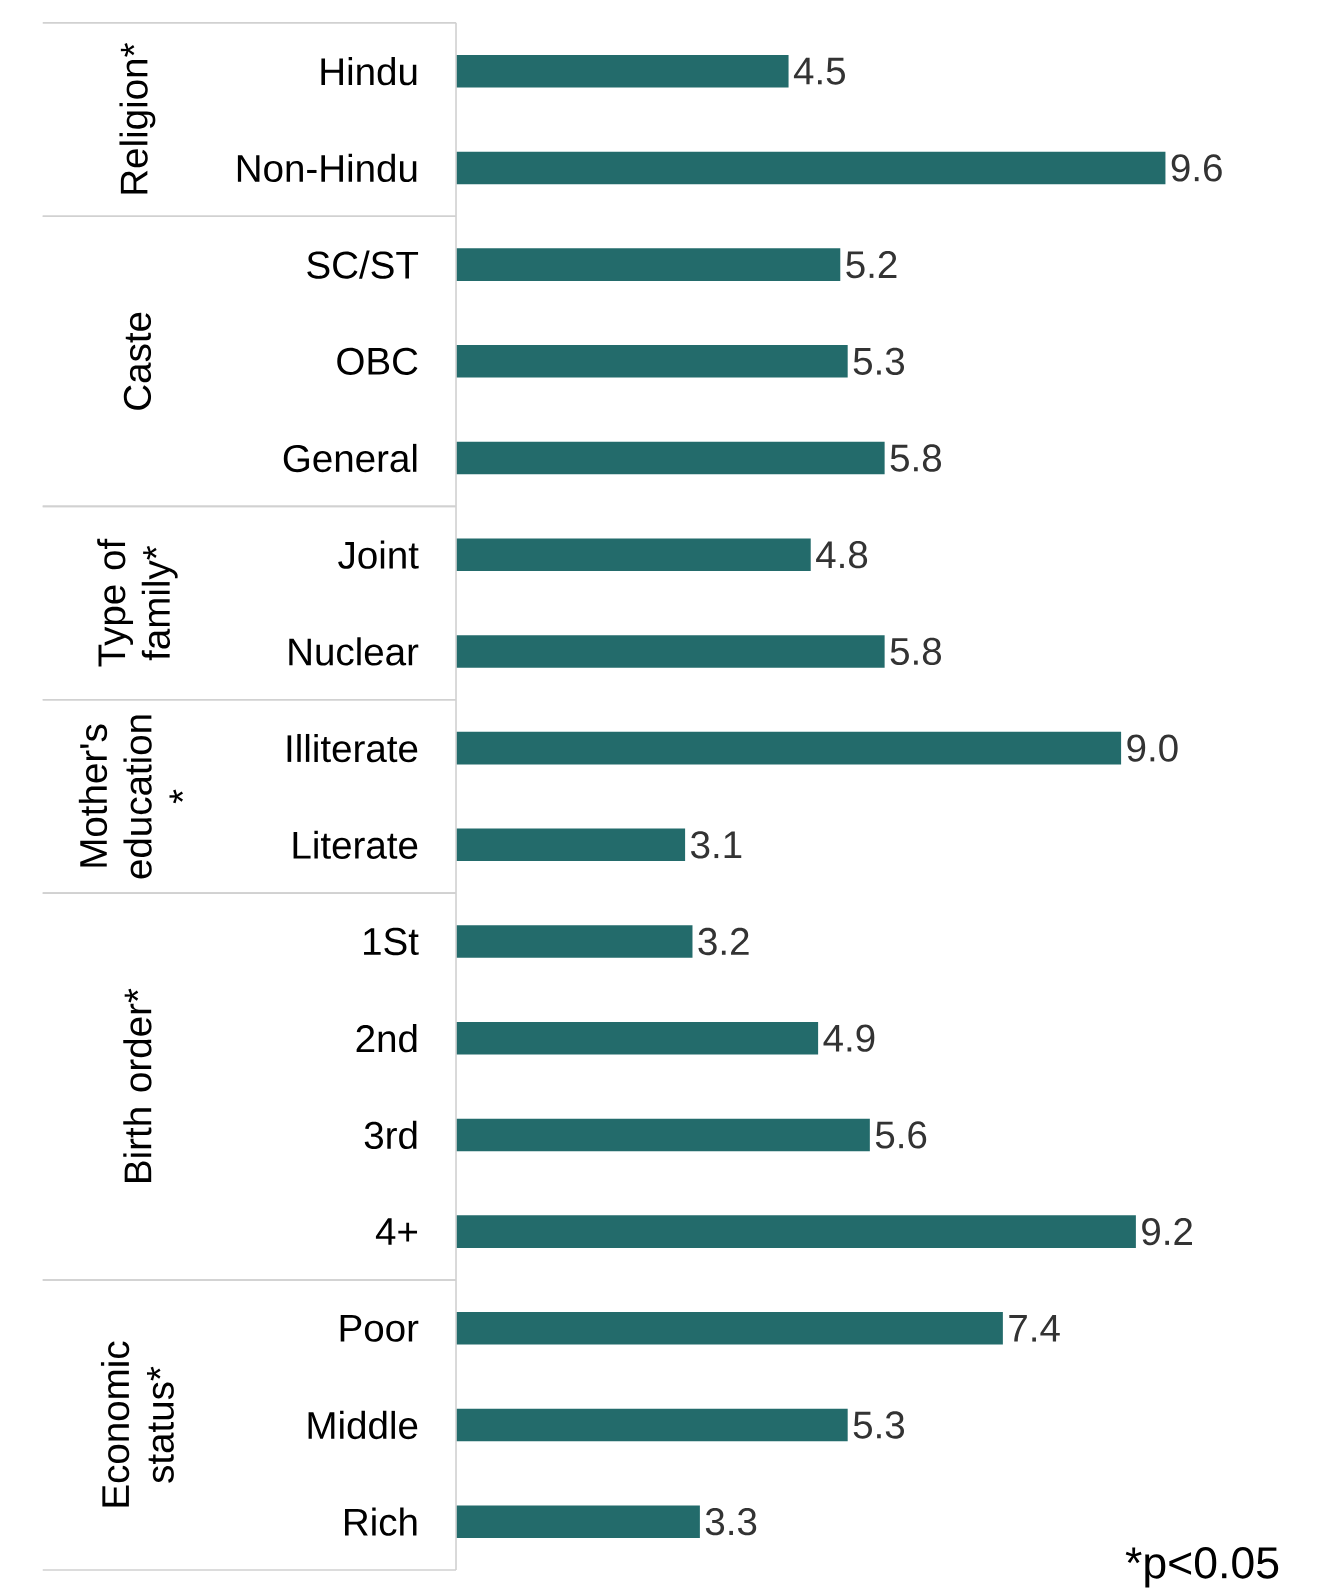  I want to click on data-label: 4.9, so click(849, 1038).